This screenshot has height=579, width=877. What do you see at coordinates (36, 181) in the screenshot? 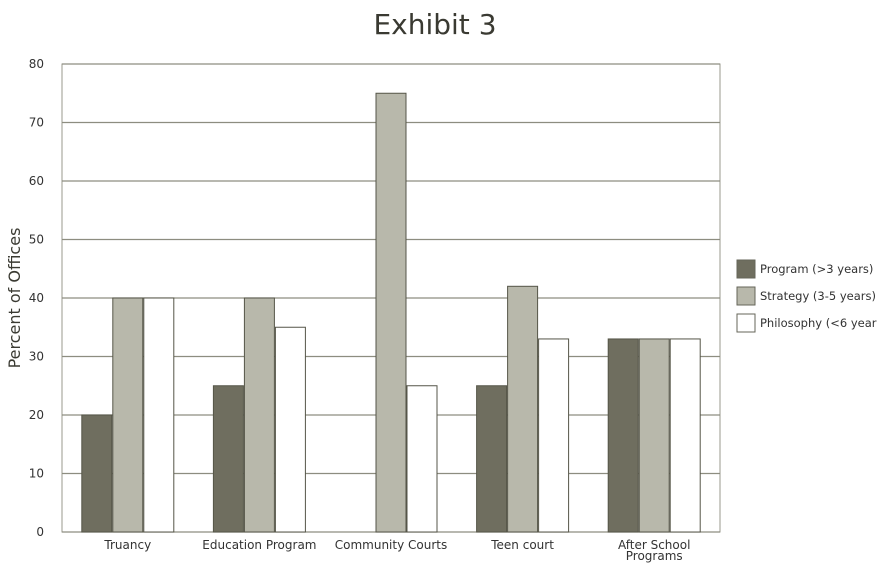
I see `y-tick-label: 60` at bounding box center [36, 181].